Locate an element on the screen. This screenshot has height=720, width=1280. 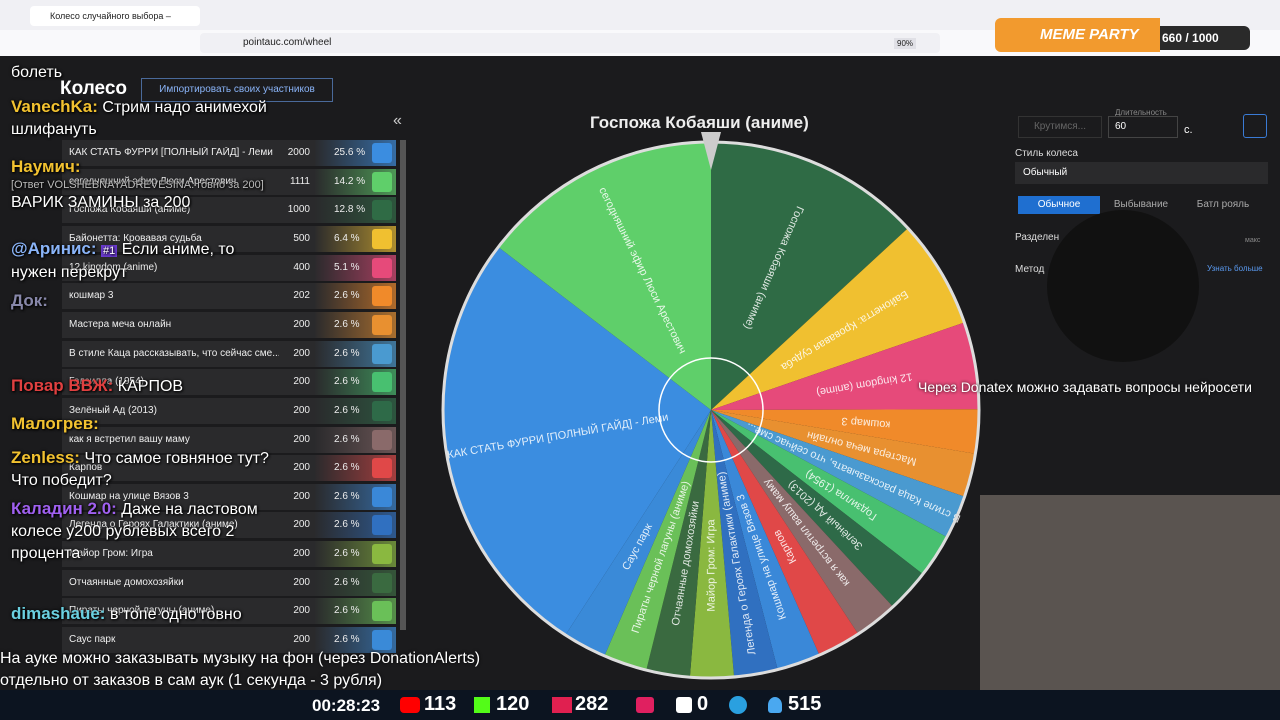
telegram-icon is located at coordinates (738, 705).